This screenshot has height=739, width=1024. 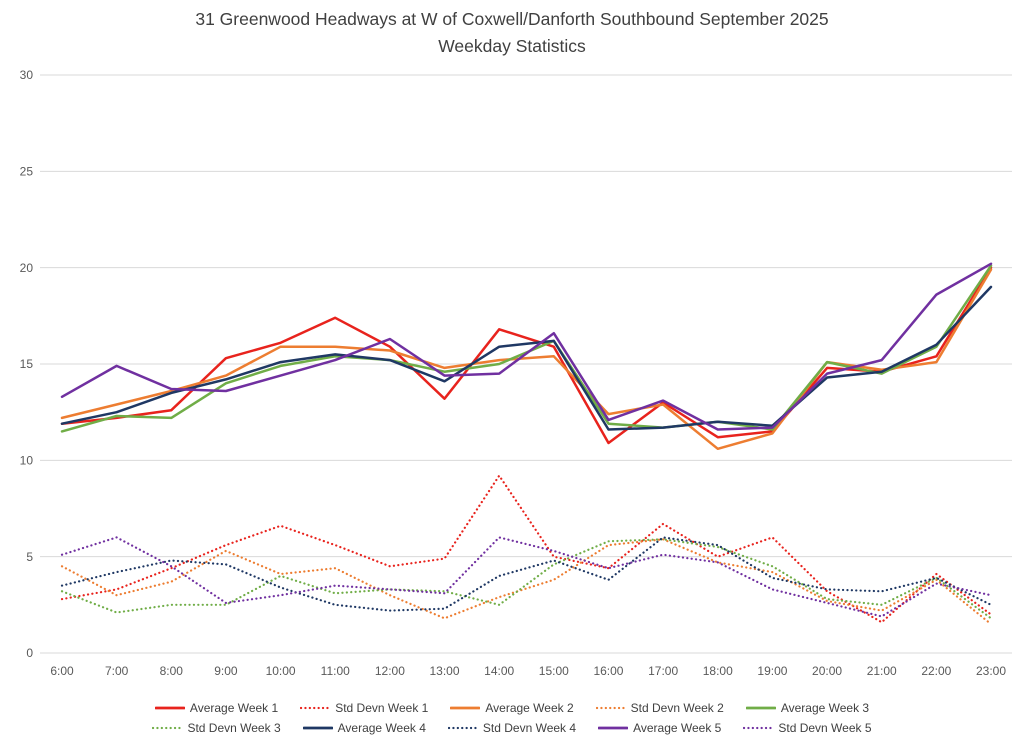 I want to click on legend-label: Average Week 4, so click(x=381, y=728).